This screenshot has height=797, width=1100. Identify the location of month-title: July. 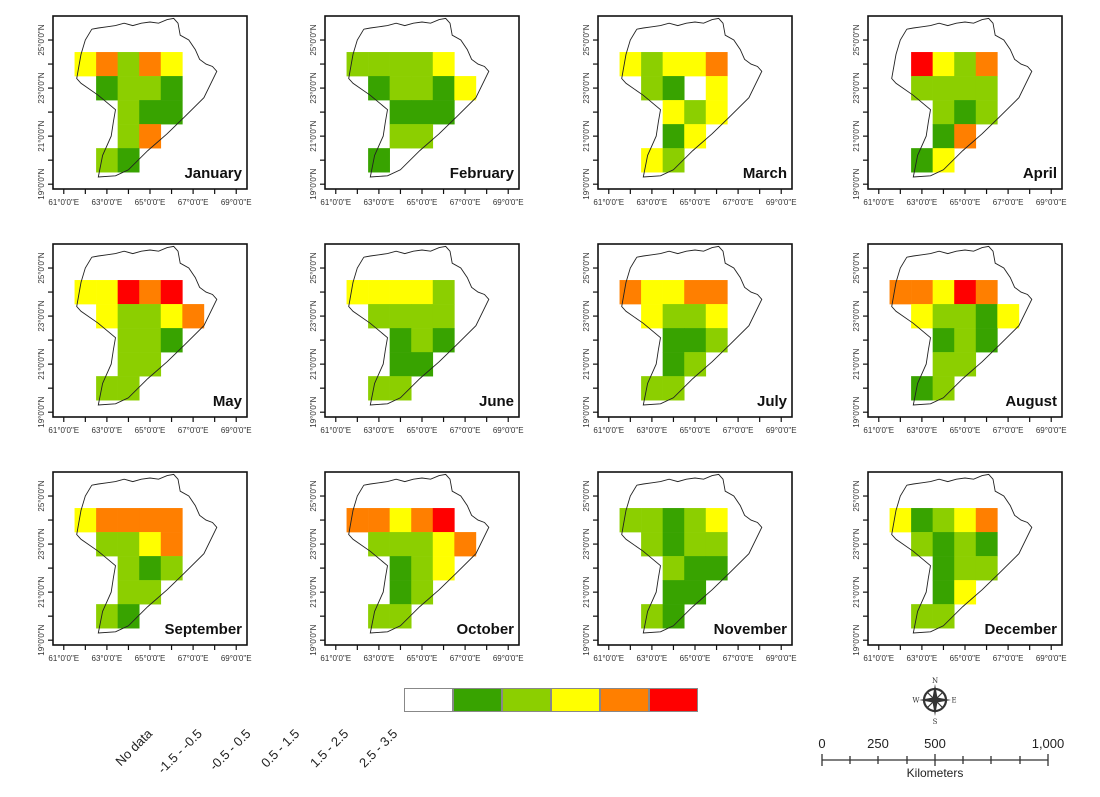
(772, 401).